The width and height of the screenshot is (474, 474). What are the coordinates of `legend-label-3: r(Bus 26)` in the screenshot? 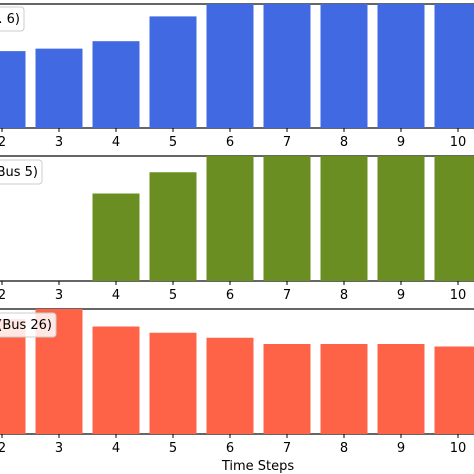 It's located at (26, 325).